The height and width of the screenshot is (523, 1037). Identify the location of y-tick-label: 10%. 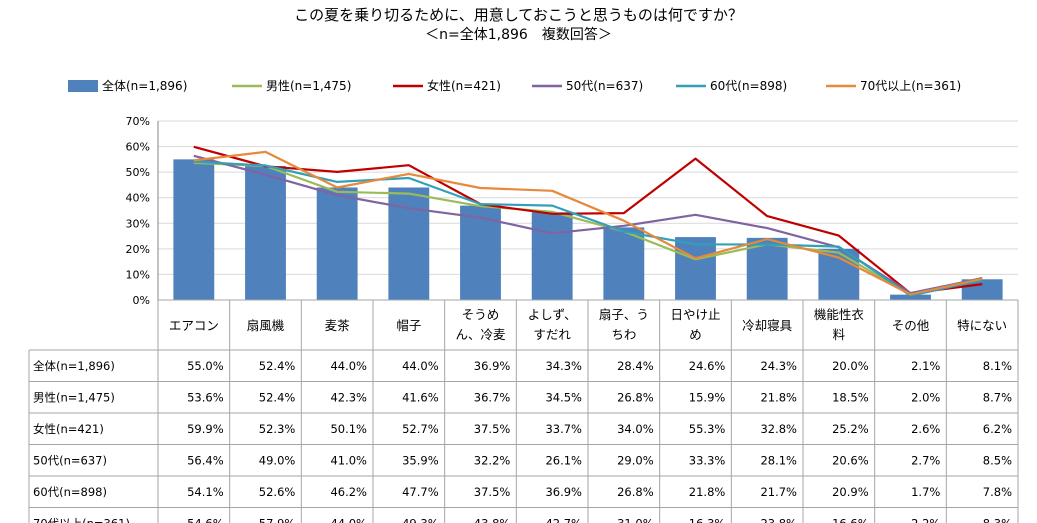
(138, 274).